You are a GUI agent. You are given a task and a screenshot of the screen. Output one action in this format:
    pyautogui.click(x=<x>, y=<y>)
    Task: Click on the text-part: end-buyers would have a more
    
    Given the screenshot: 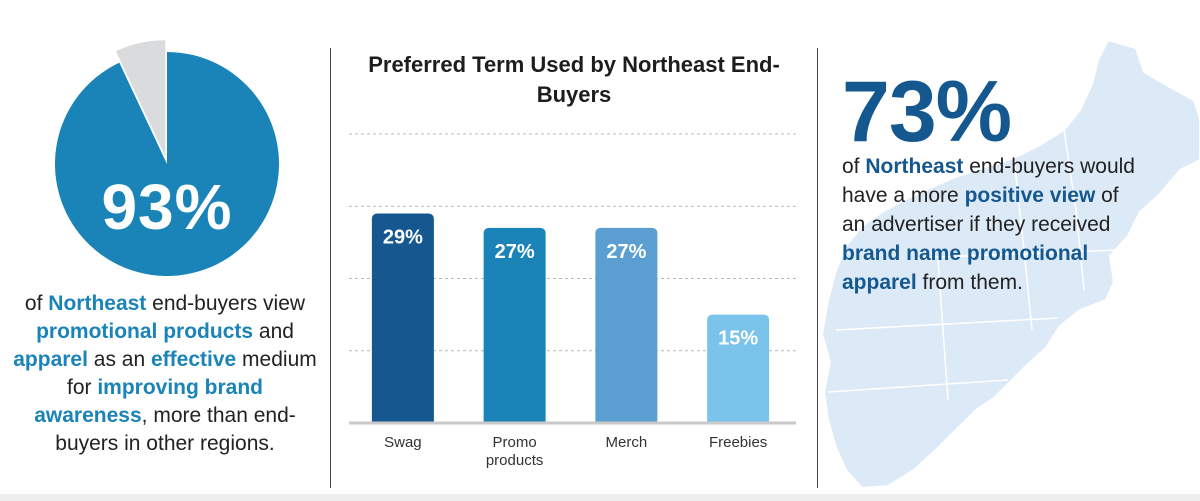 What is the action you would take?
    pyautogui.click(x=988, y=181)
    